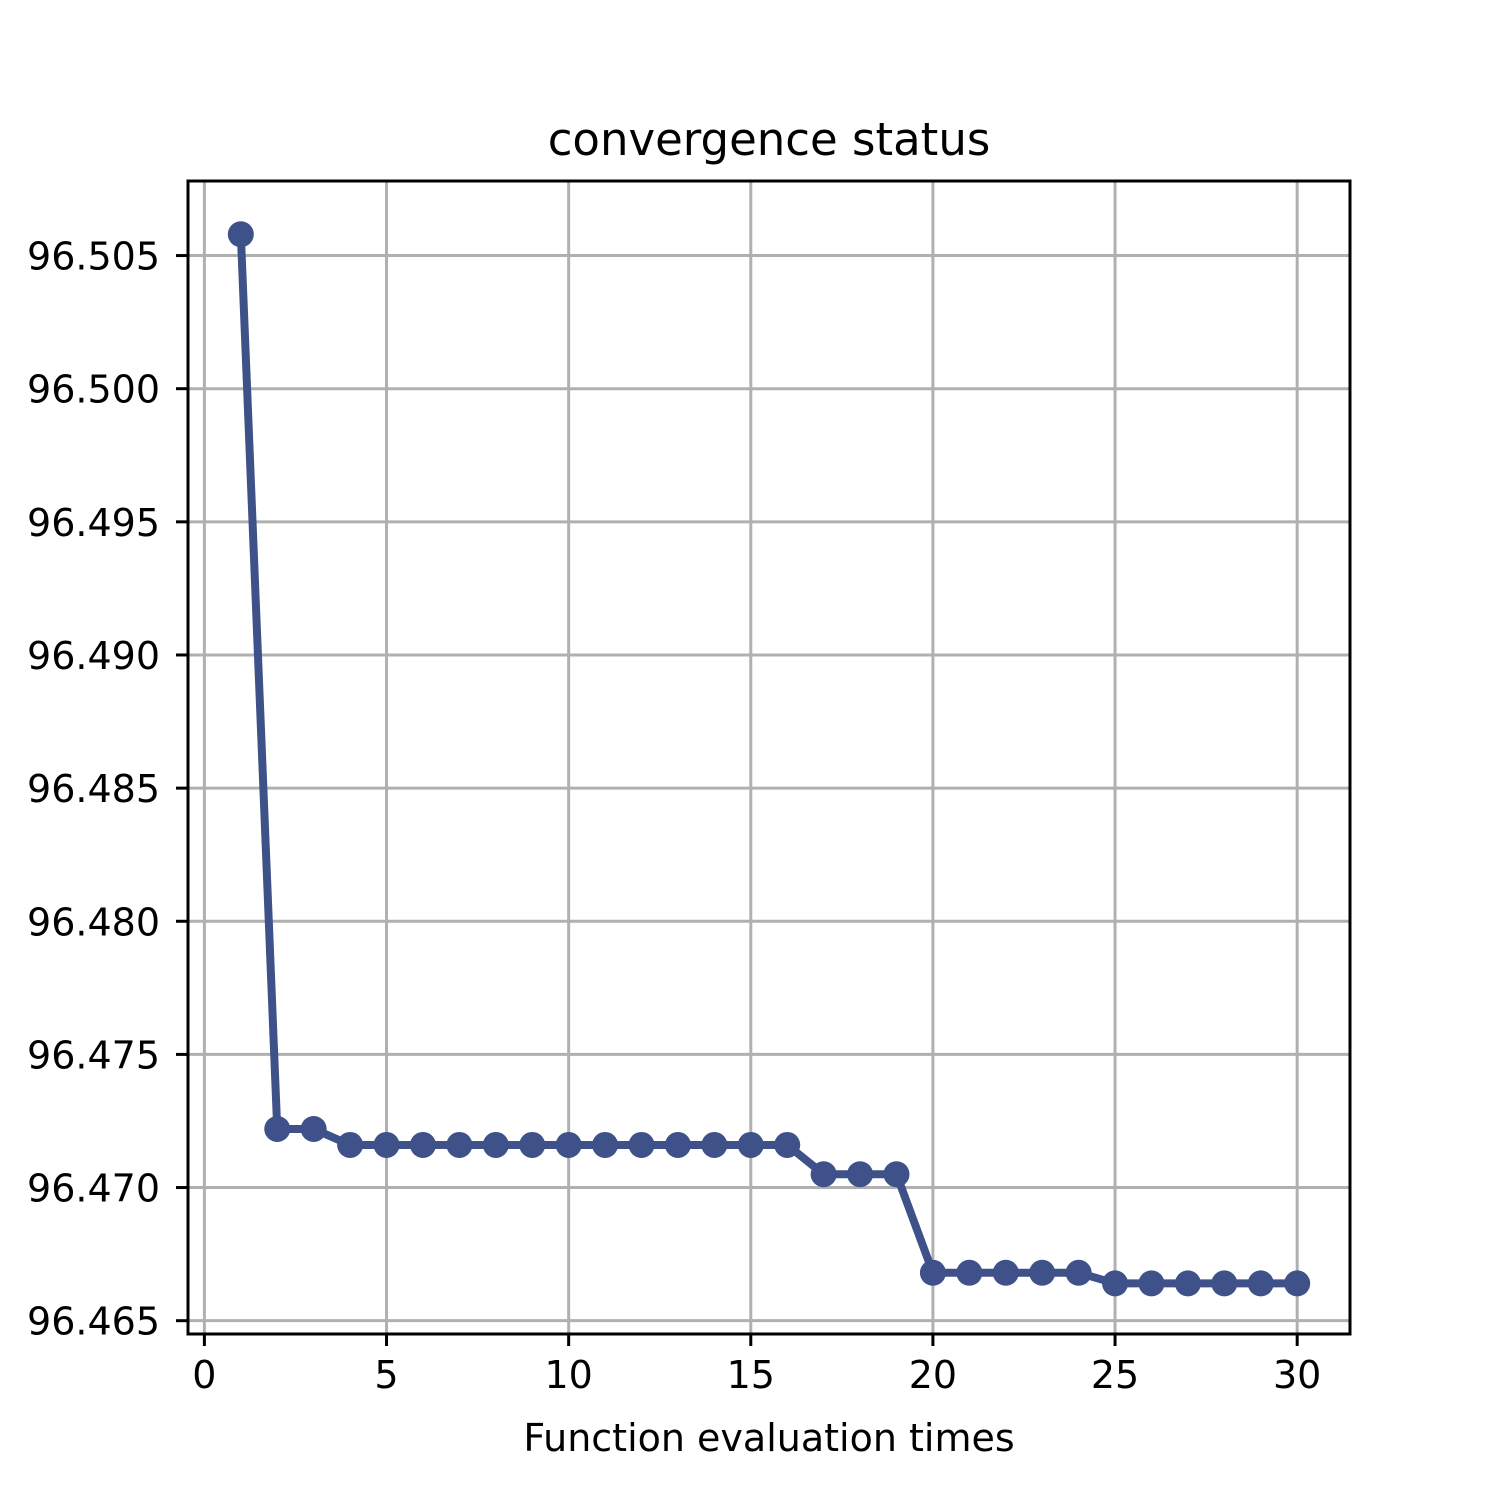 The width and height of the screenshot is (1500, 1500). I want to click on x-tick-label: 30, so click(1297, 1375).